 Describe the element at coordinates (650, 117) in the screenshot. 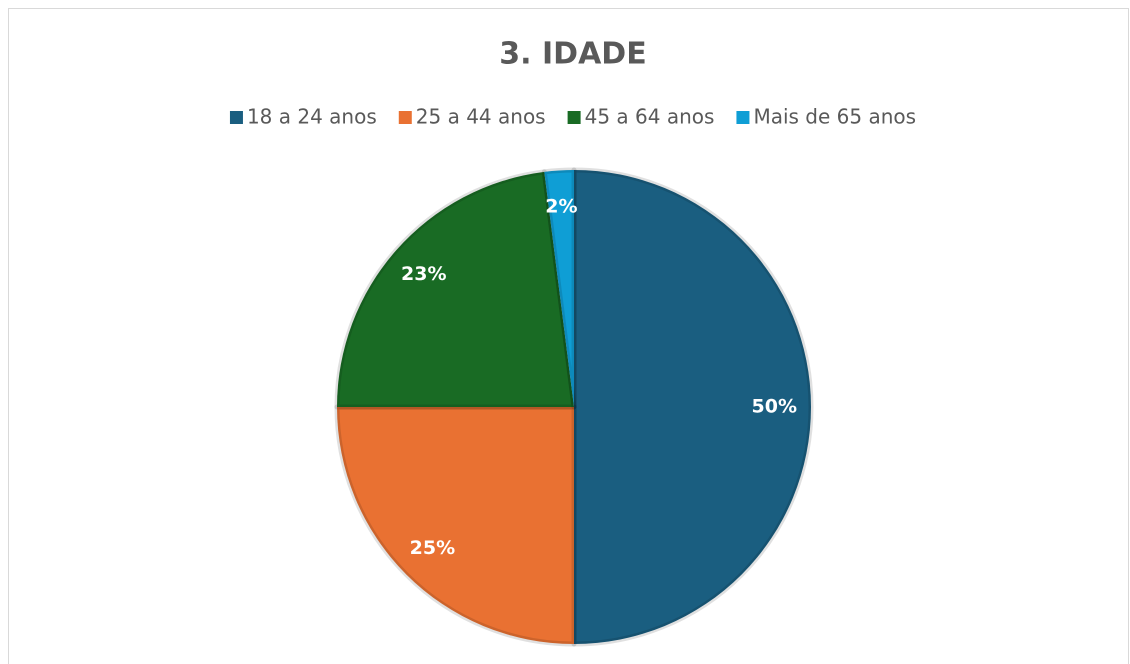

I see `legend-label: 45 a 64 anos` at that location.